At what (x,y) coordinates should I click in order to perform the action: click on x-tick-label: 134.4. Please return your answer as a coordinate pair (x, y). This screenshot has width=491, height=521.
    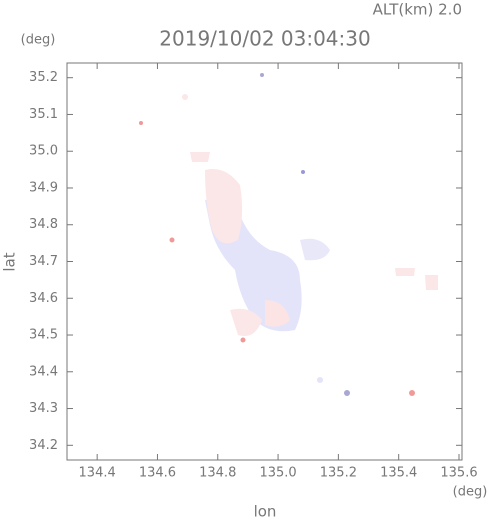
    Looking at the image, I should click on (97, 473).